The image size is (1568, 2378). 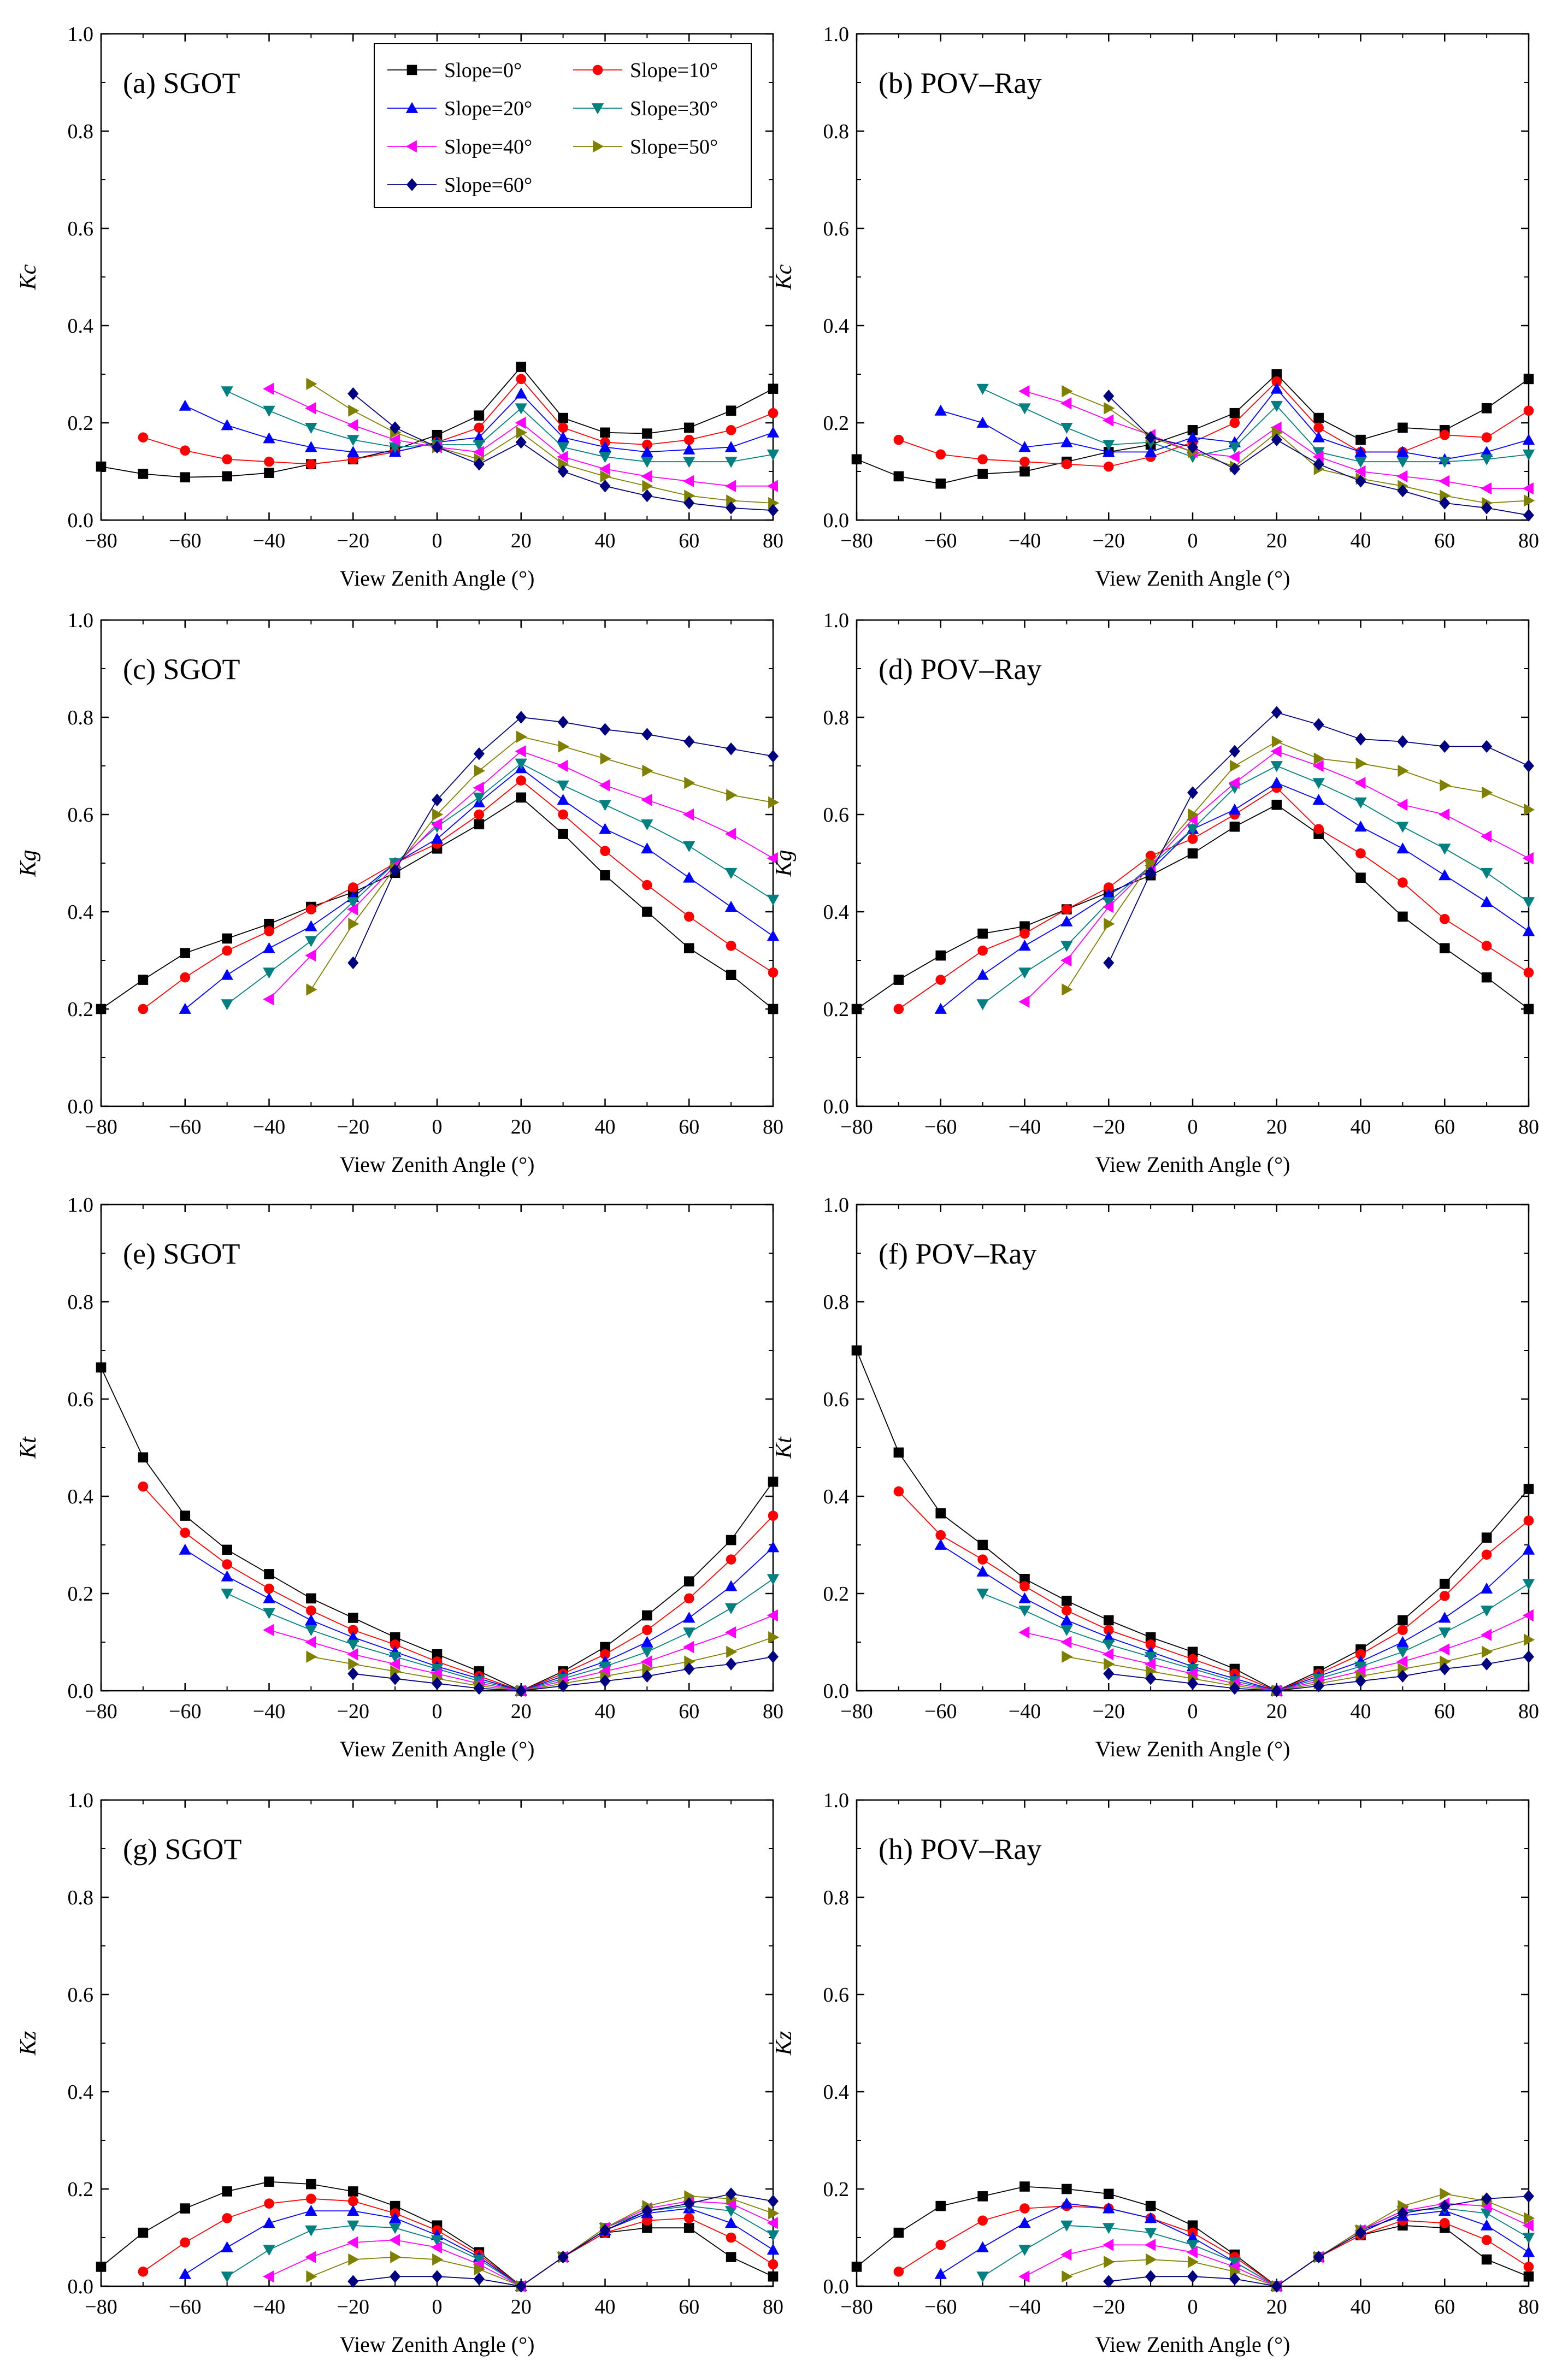 What do you see at coordinates (689, 1127) in the screenshot?
I see `x-tick-label: 60` at bounding box center [689, 1127].